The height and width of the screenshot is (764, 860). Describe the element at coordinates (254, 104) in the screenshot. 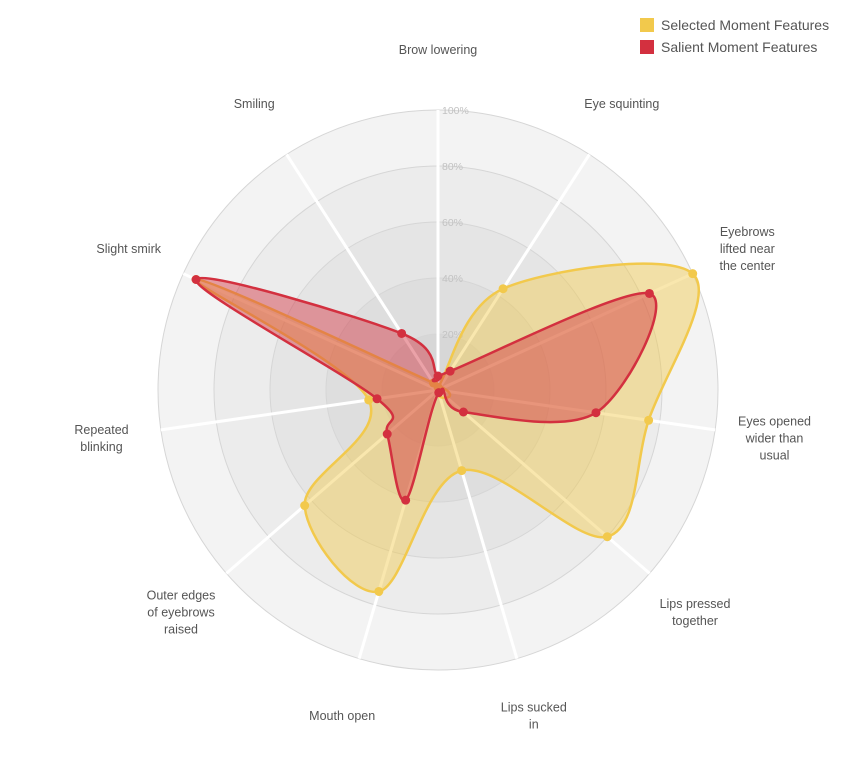

I see `axis-label-10: Smiling` at that location.